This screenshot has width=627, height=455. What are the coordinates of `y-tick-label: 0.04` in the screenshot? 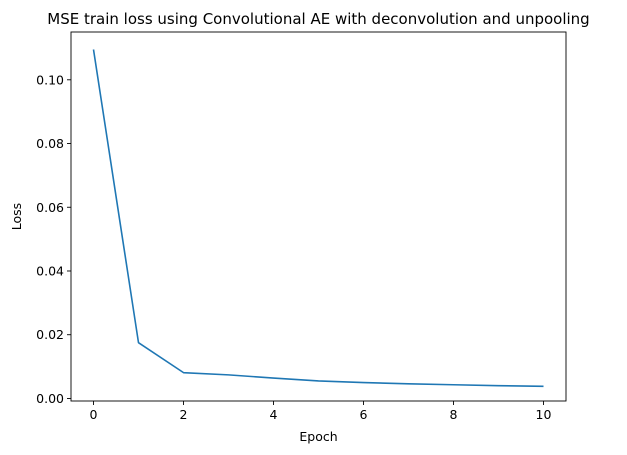 It's located at (50, 270).